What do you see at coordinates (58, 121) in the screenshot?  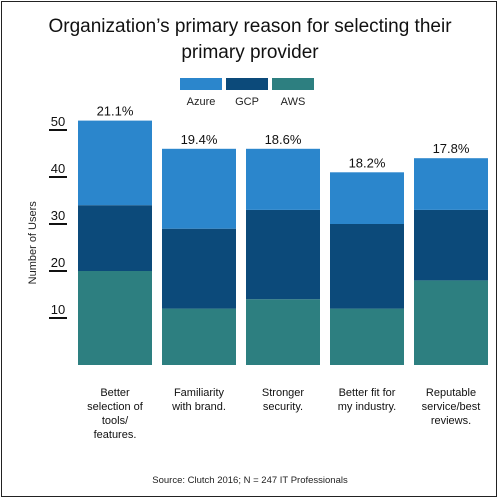 I see `y-tick-label: 50` at bounding box center [58, 121].